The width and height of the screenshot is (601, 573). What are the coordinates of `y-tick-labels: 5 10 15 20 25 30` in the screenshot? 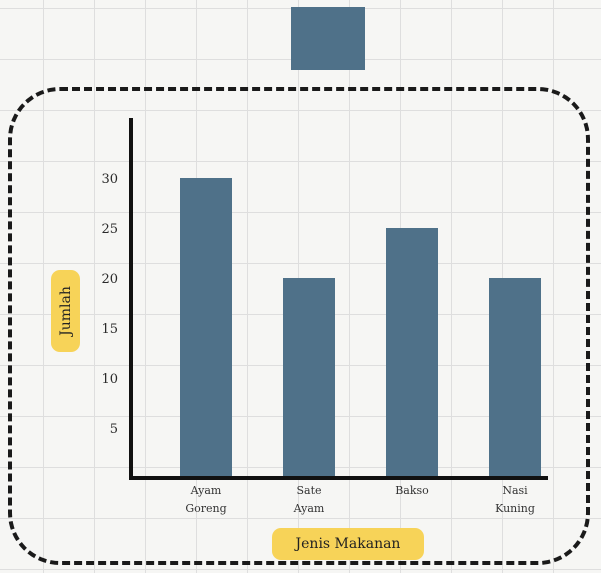 It's located at (109, 304).